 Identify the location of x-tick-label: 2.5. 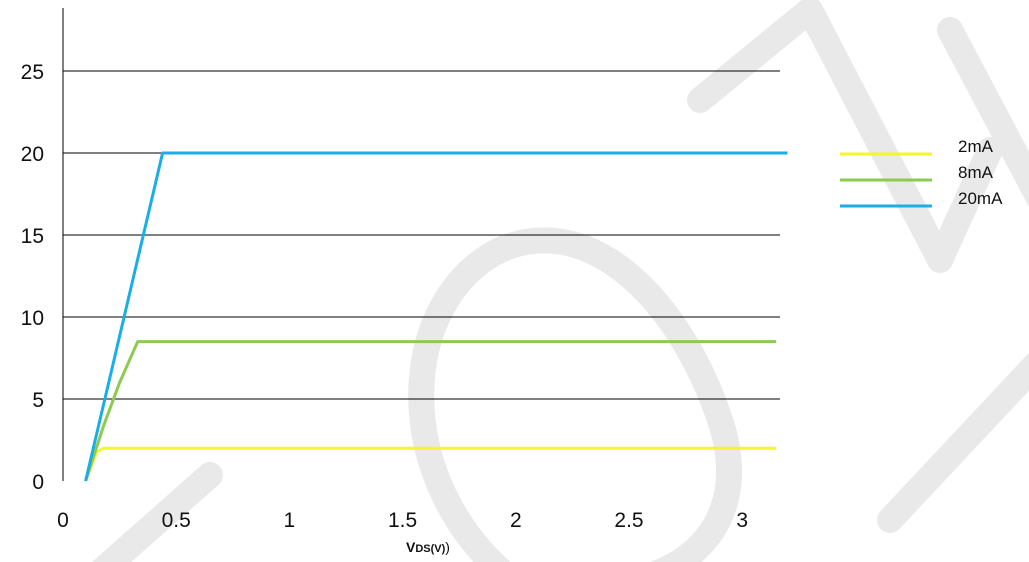
(628, 520).